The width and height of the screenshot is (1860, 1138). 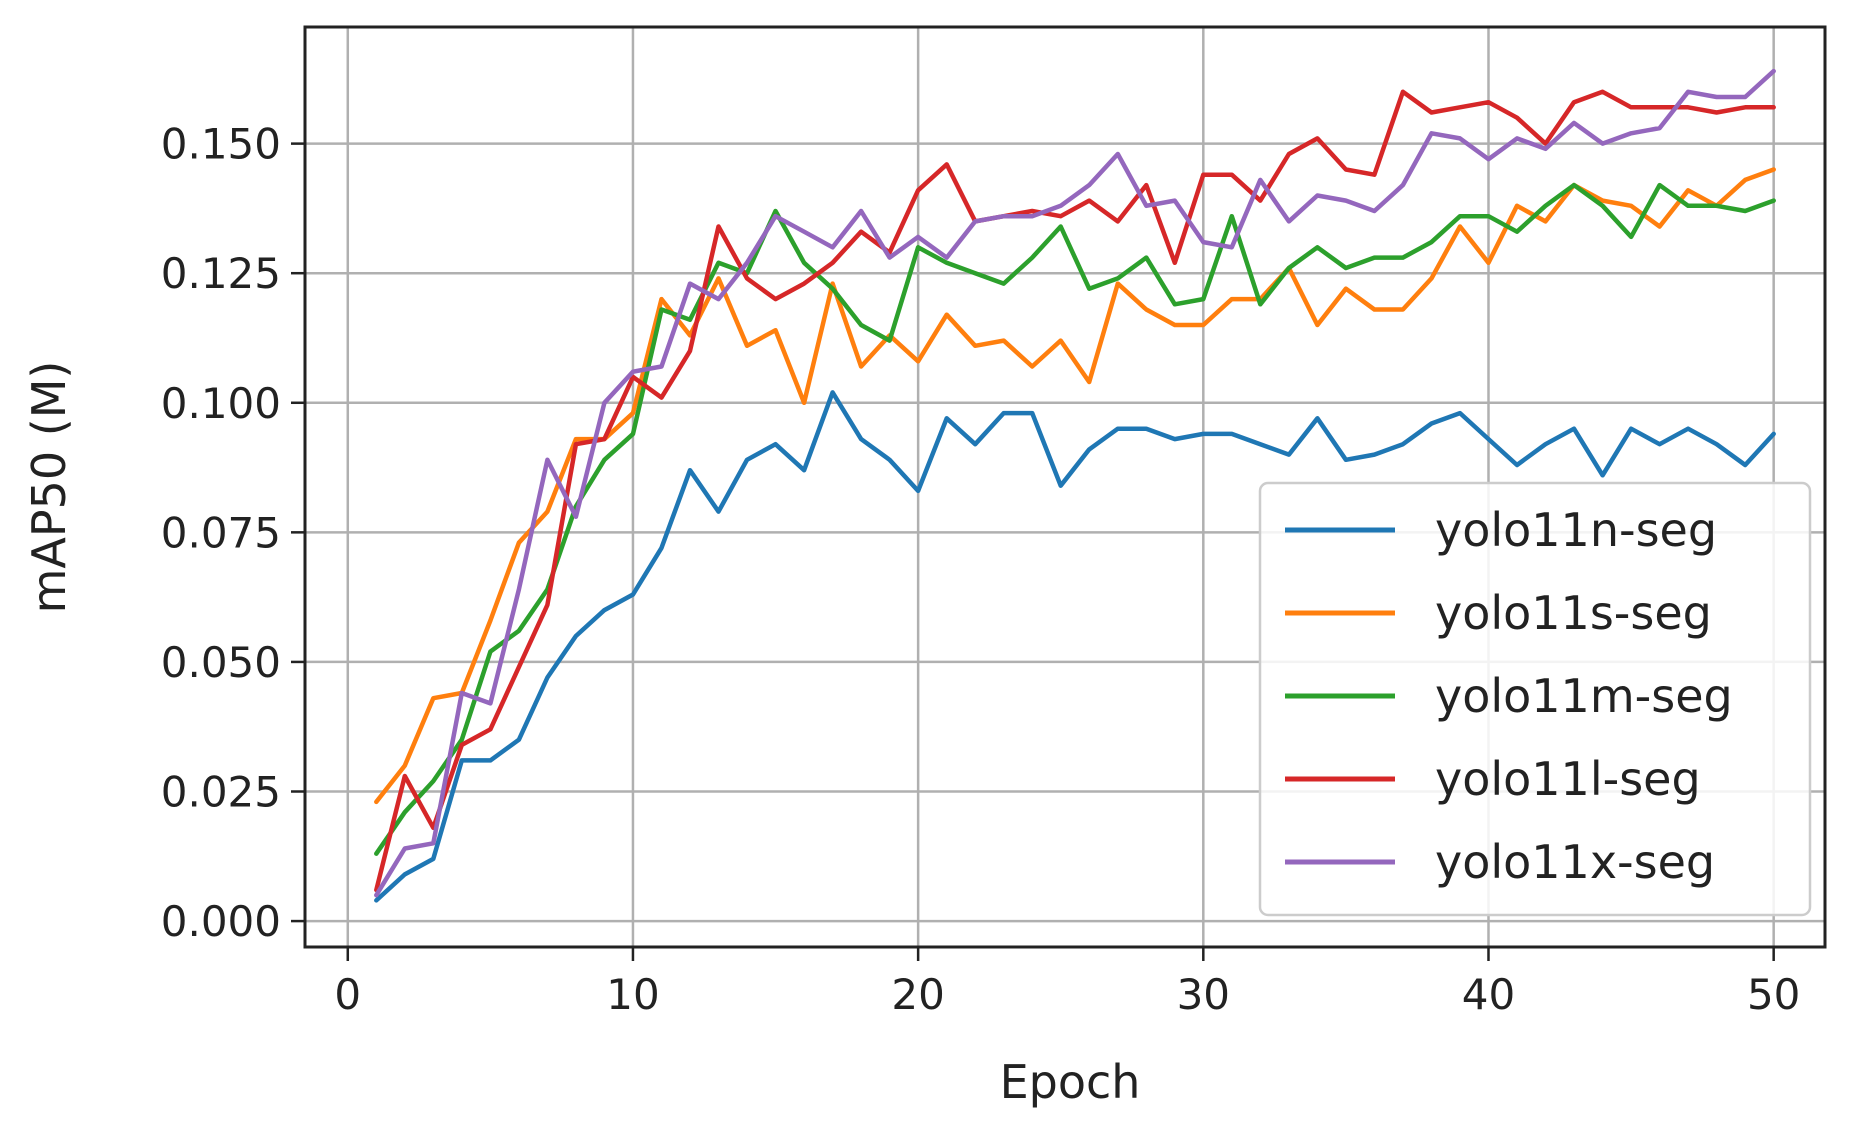 I want to click on y-tick-label: 0.025, so click(x=221, y=792).